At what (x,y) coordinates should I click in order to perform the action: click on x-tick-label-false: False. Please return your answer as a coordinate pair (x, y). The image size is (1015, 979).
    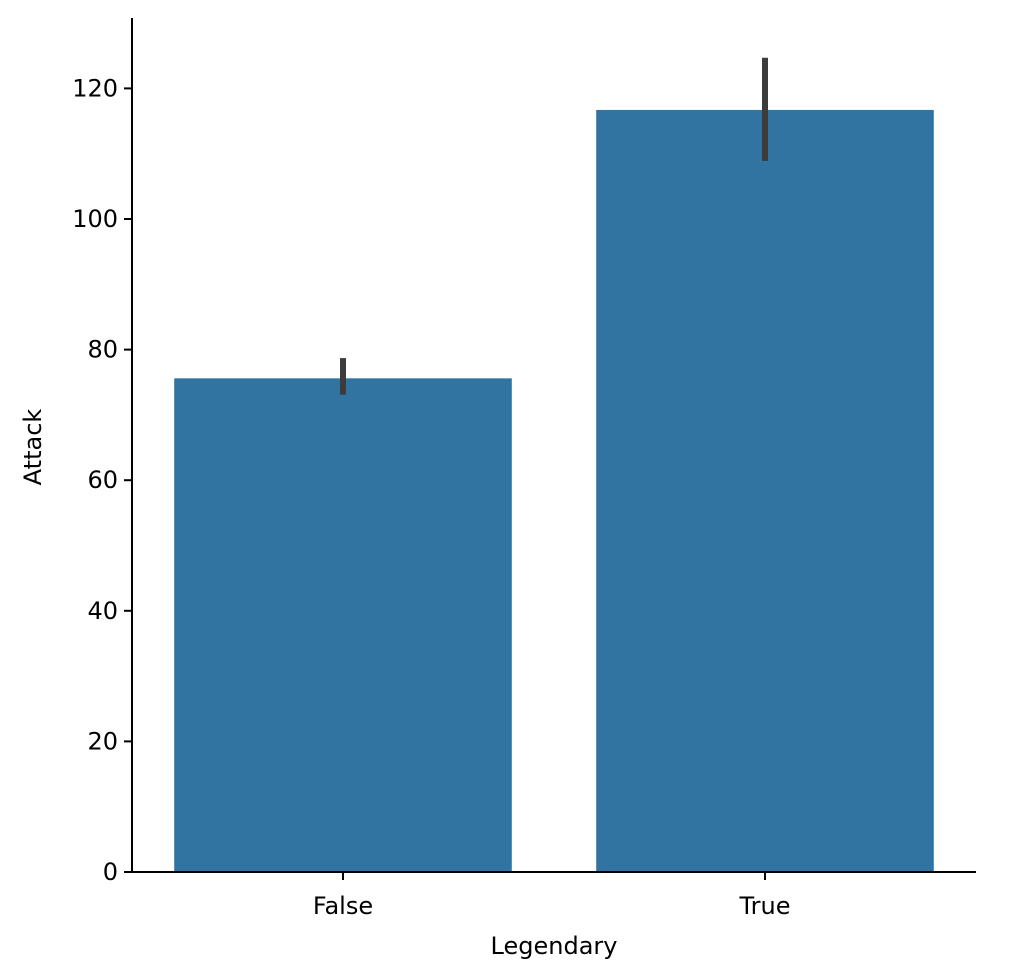
    Looking at the image, I should click on (343, 906).